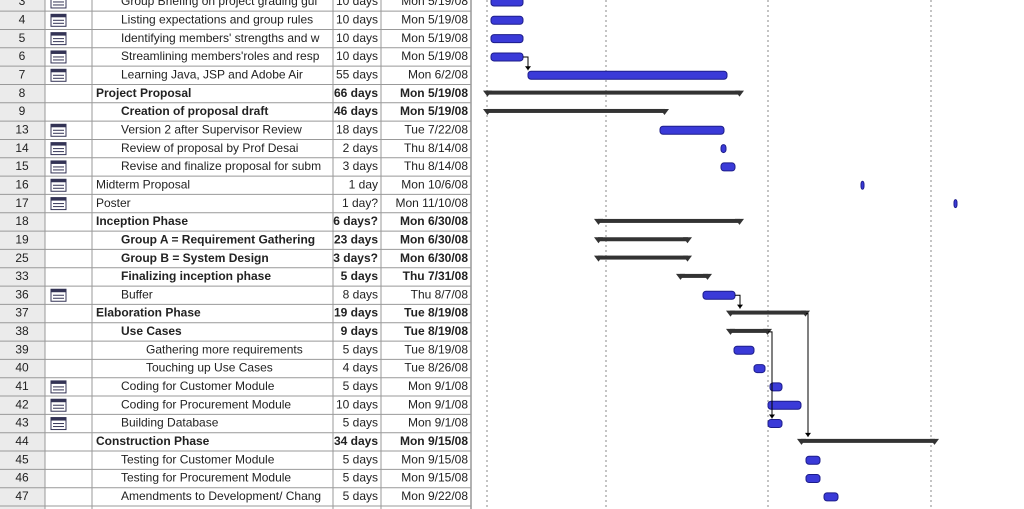 The image size is (1024, 509). What do you see at coordinates (142, 221) in the screenshot?
I see `task-name: Inception Phase` at bounding box center [142, 221].